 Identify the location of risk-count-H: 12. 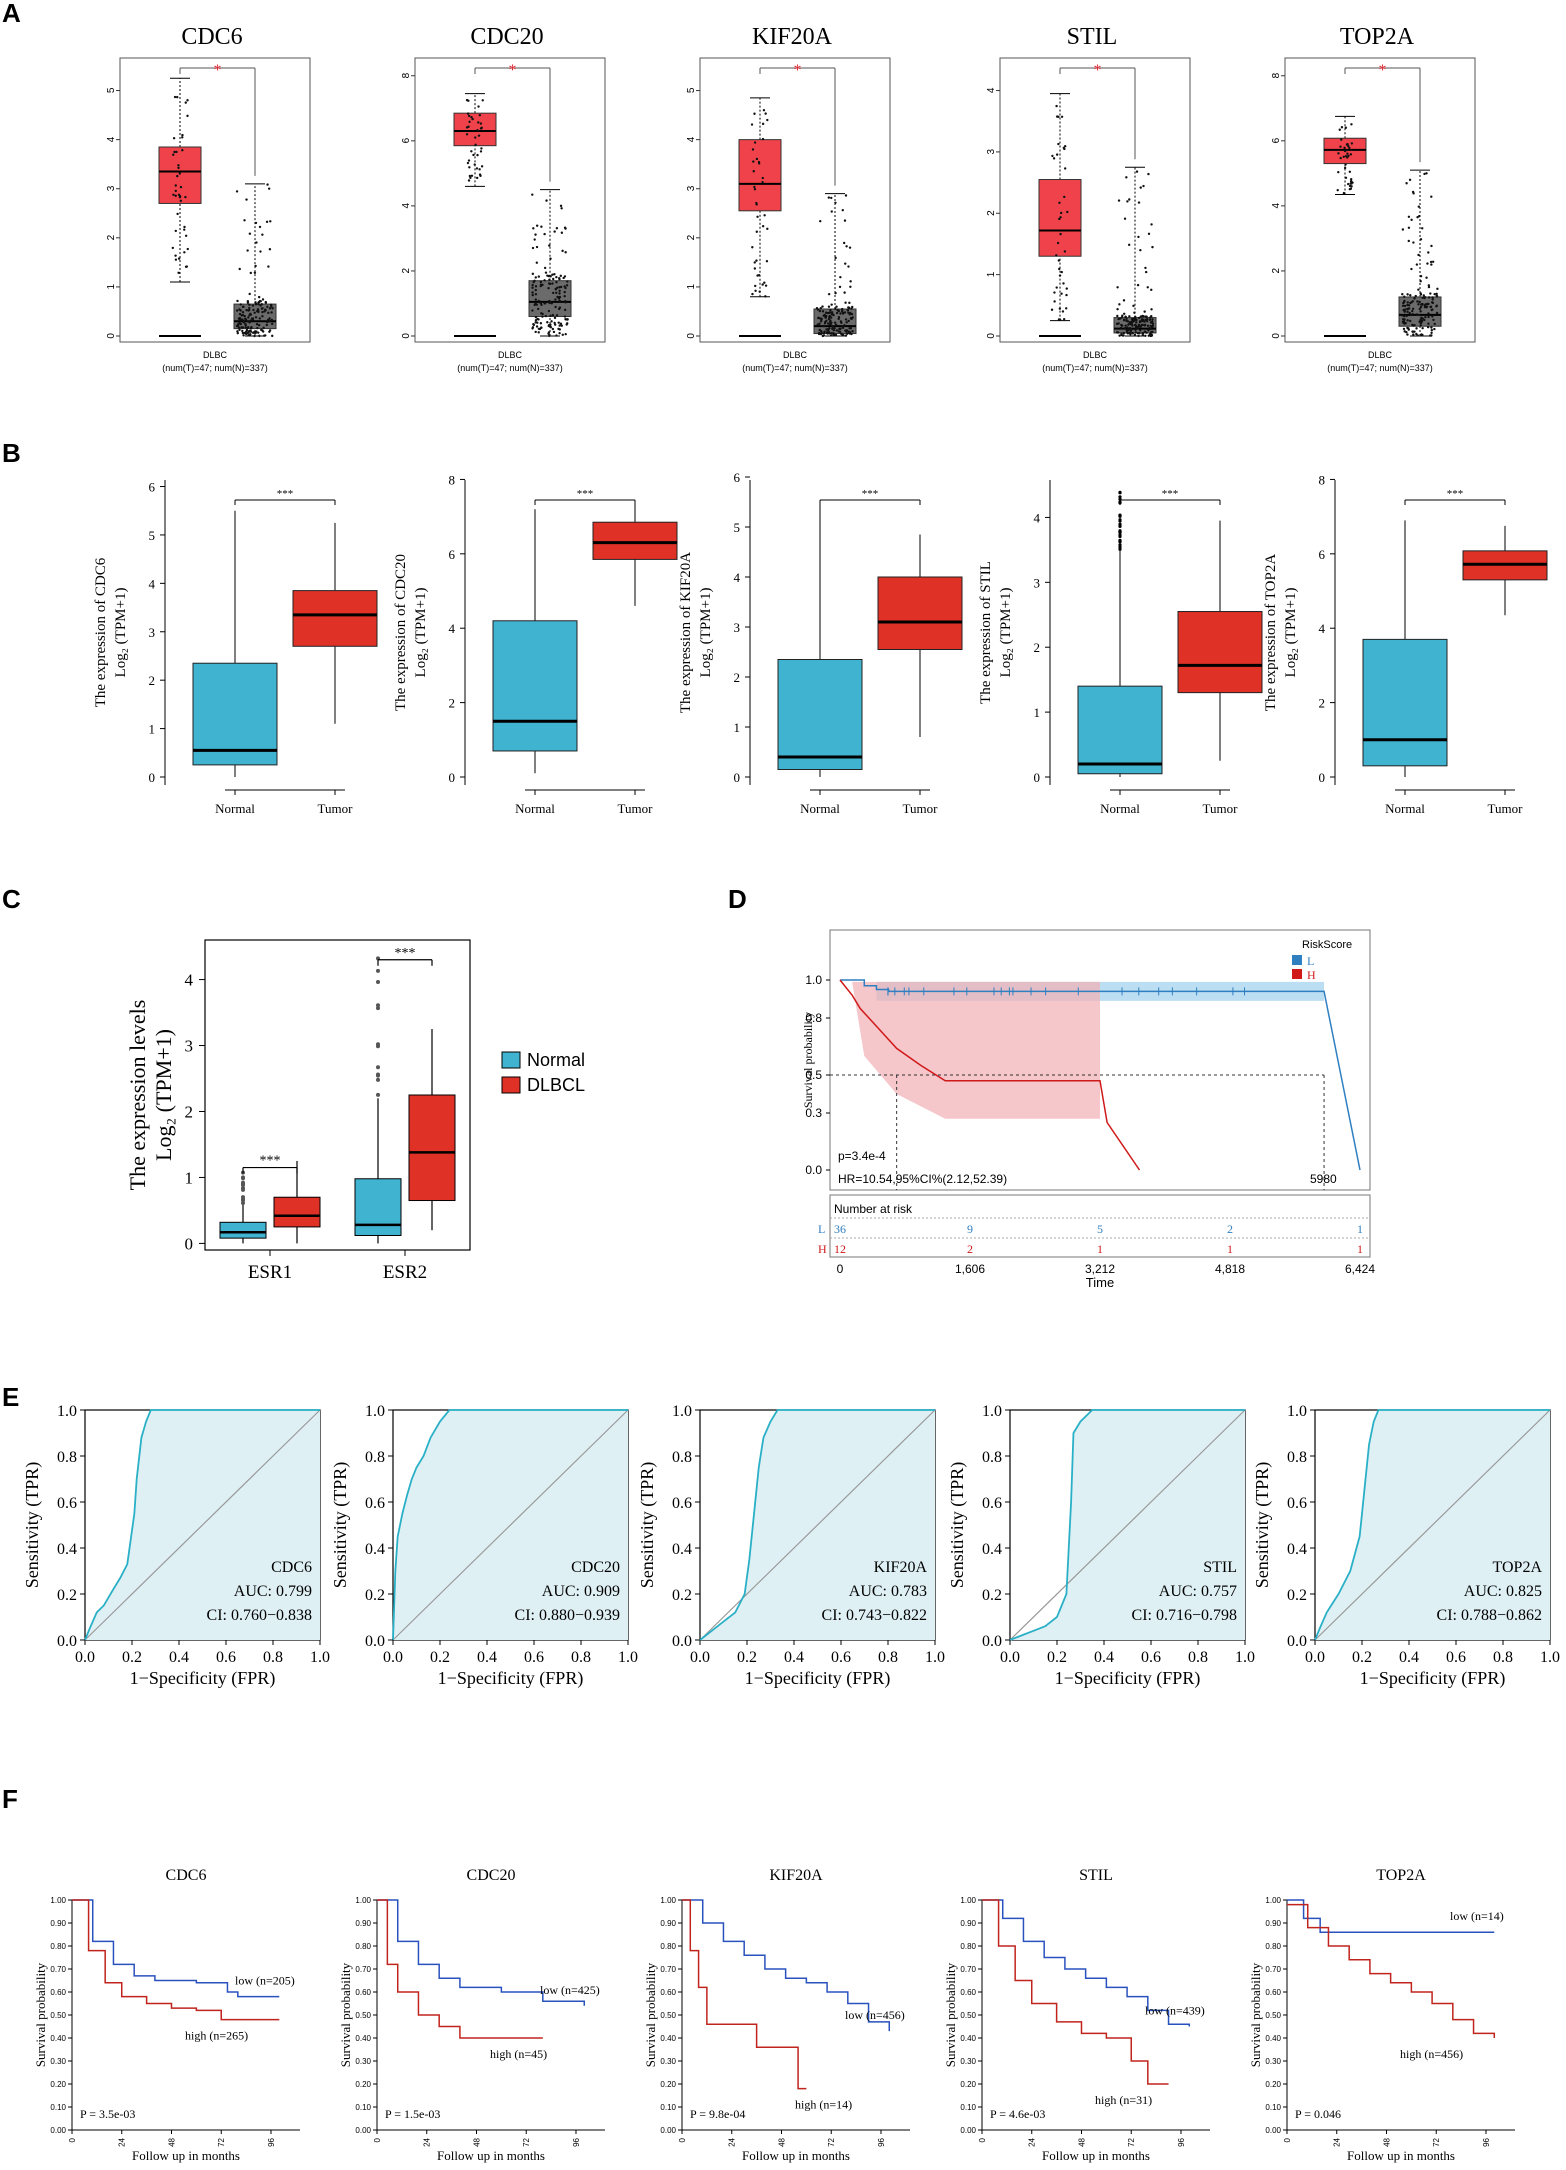
(840, 1249).